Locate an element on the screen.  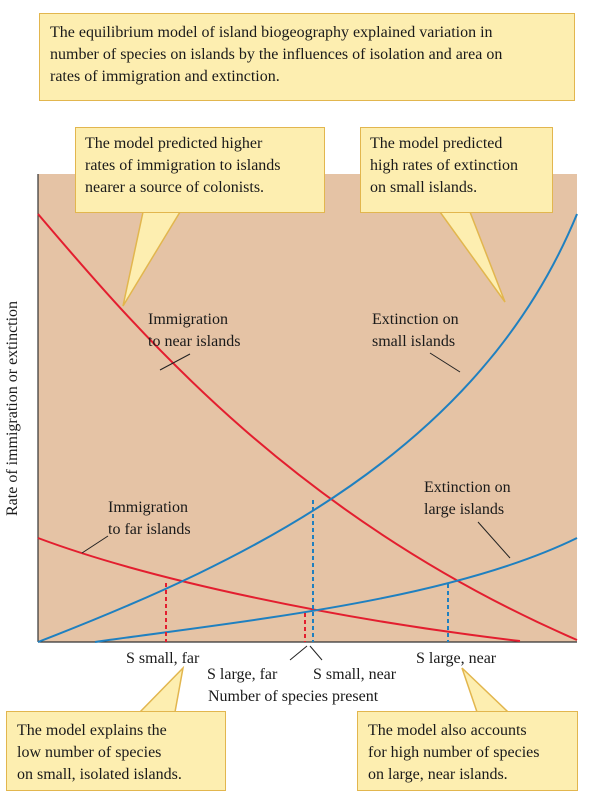
small-isolated-callout-line-2: low number of species is located at coordinates (89, 752).